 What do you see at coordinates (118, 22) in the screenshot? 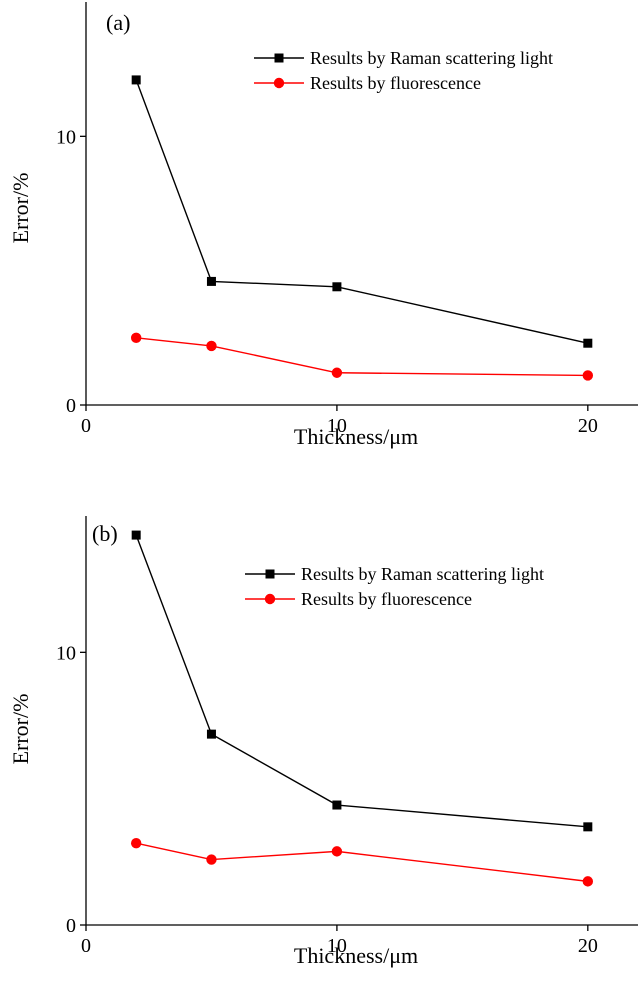
I see `panel-label: (a)` at bounding box center [118, 22].